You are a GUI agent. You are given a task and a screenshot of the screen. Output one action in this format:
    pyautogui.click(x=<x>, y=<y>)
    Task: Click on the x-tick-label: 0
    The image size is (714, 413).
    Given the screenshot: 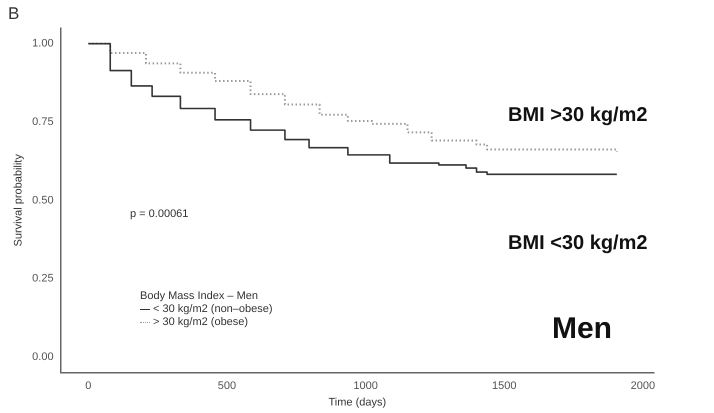 What is the action you would take?
    pyautogui.click(x=88, y=386)
    